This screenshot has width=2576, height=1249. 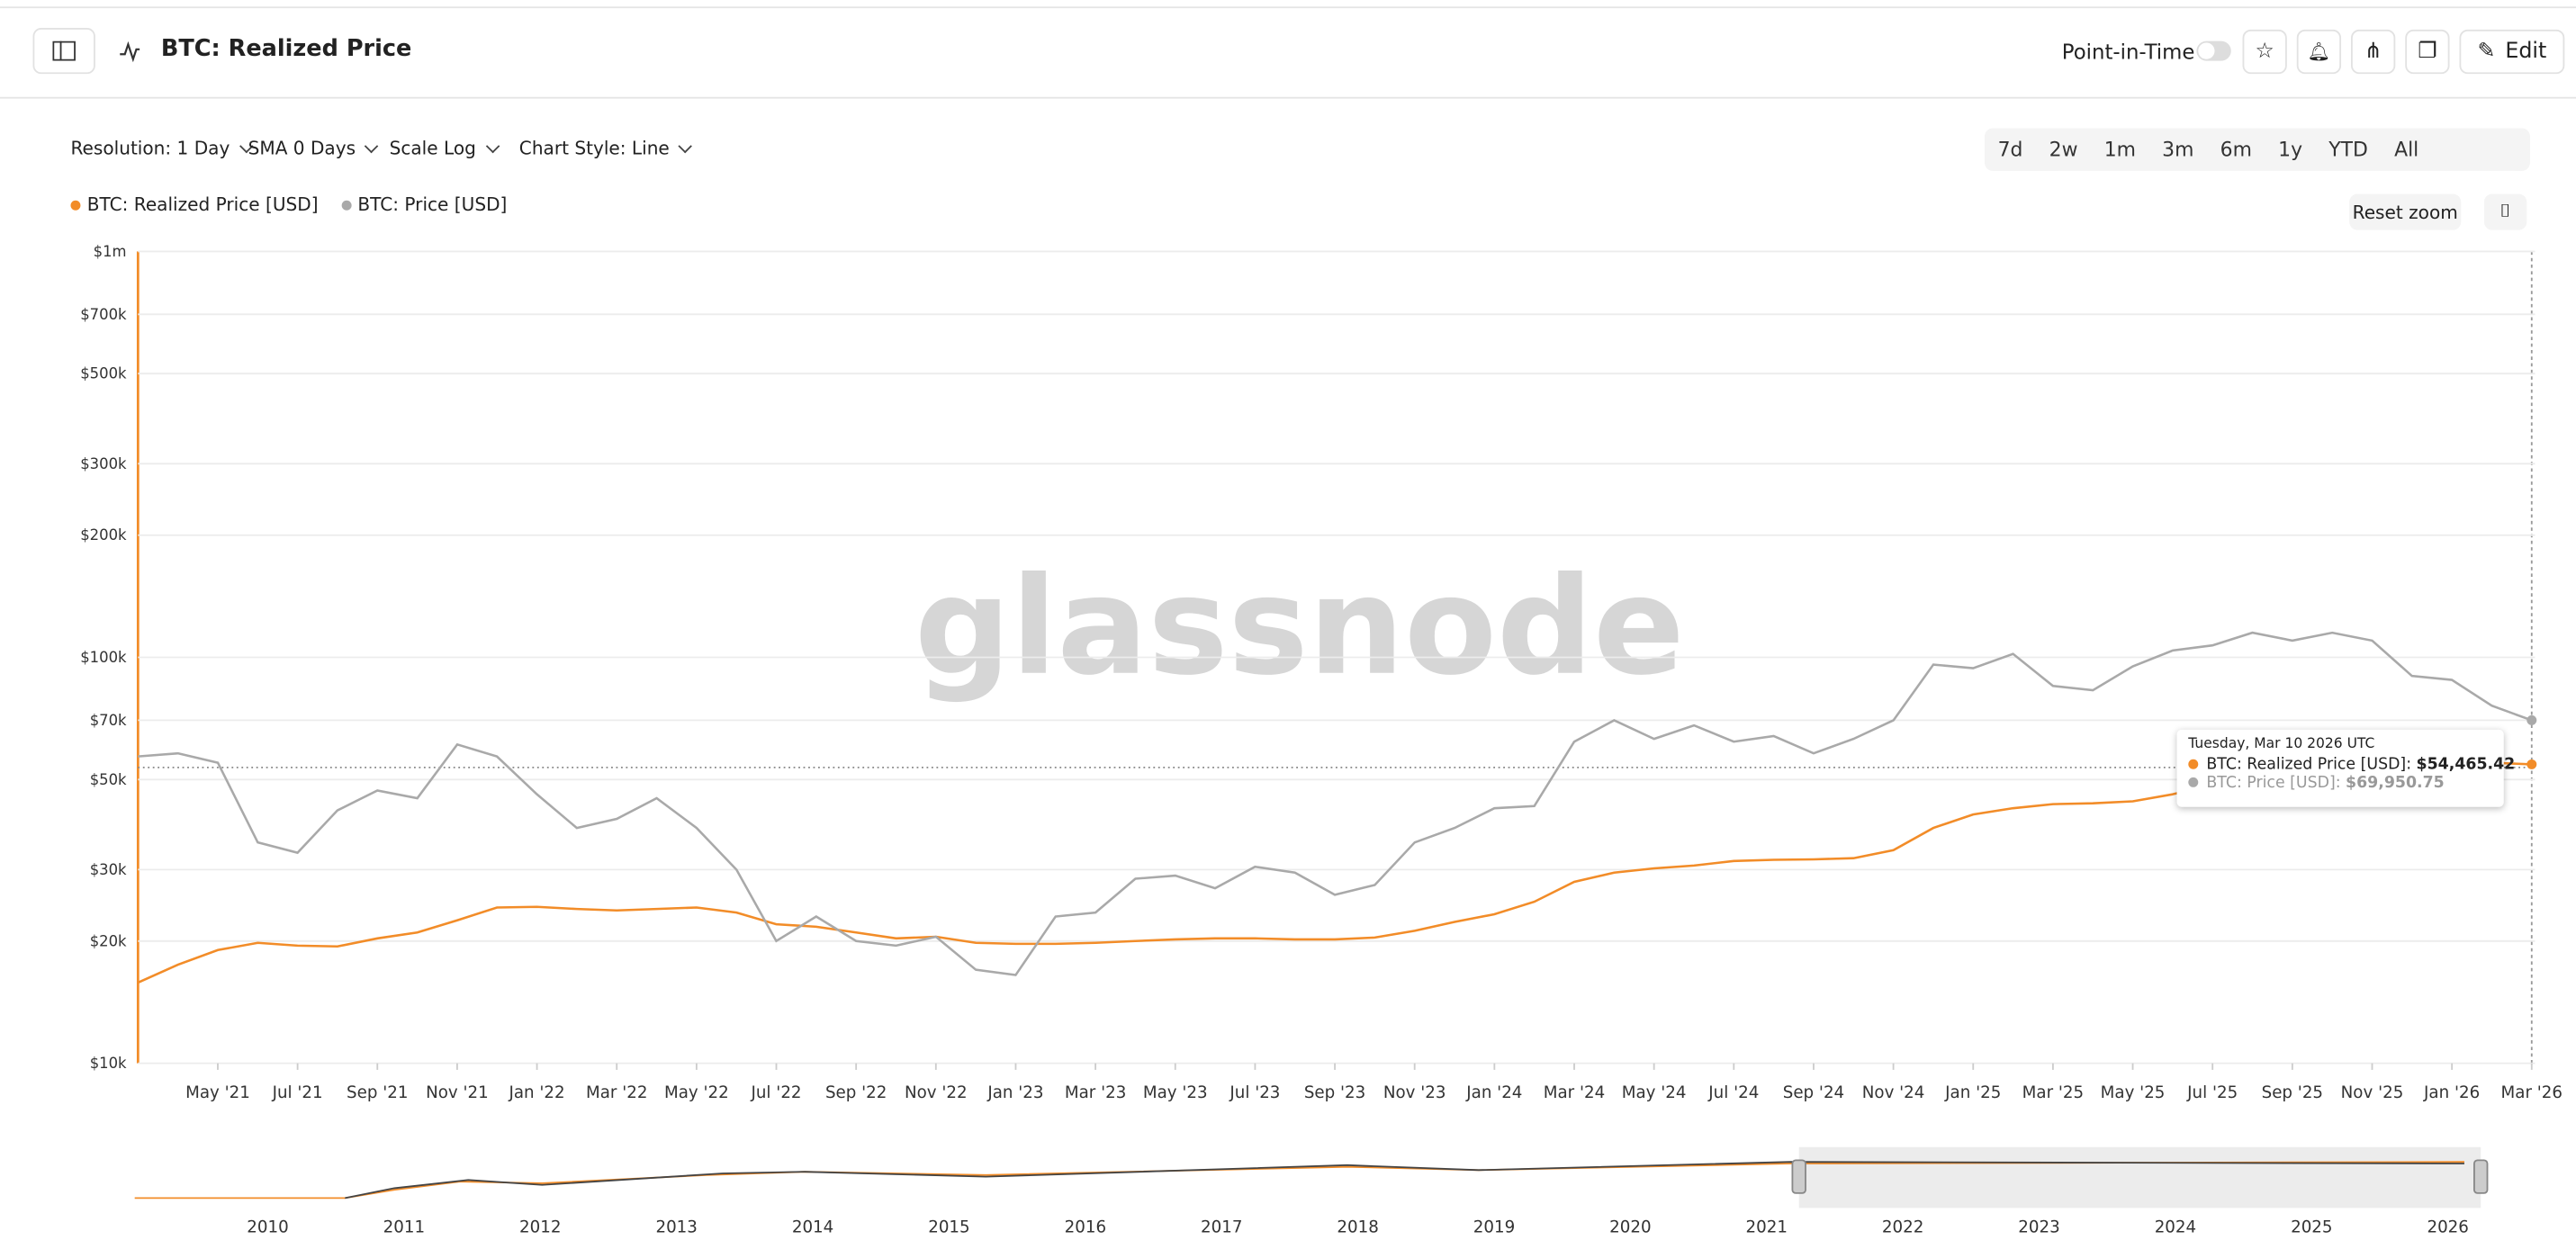 What do you see at coordinates (605, 148) in the screenshot?
I see `style-dropdown: Chart Style: Line` at bounding box center [605, 148].